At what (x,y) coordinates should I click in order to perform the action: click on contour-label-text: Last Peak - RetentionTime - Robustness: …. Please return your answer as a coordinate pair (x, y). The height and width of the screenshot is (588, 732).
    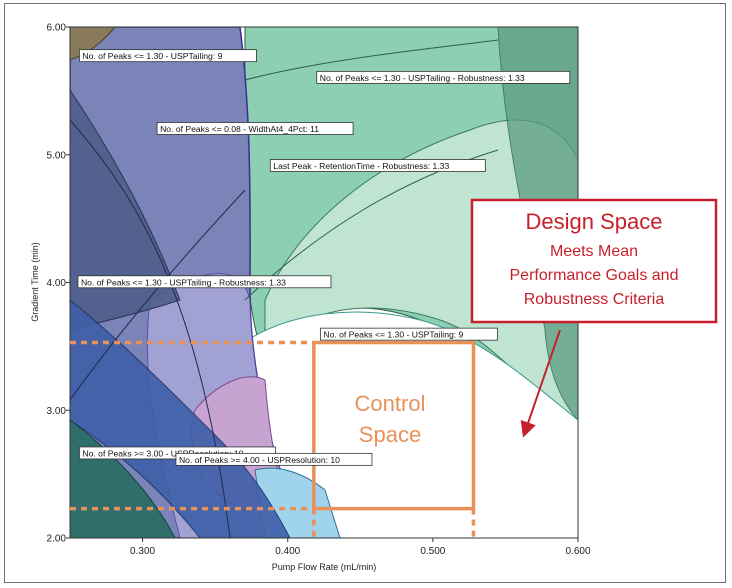
    Looking at the image, I should click on (361, 166).